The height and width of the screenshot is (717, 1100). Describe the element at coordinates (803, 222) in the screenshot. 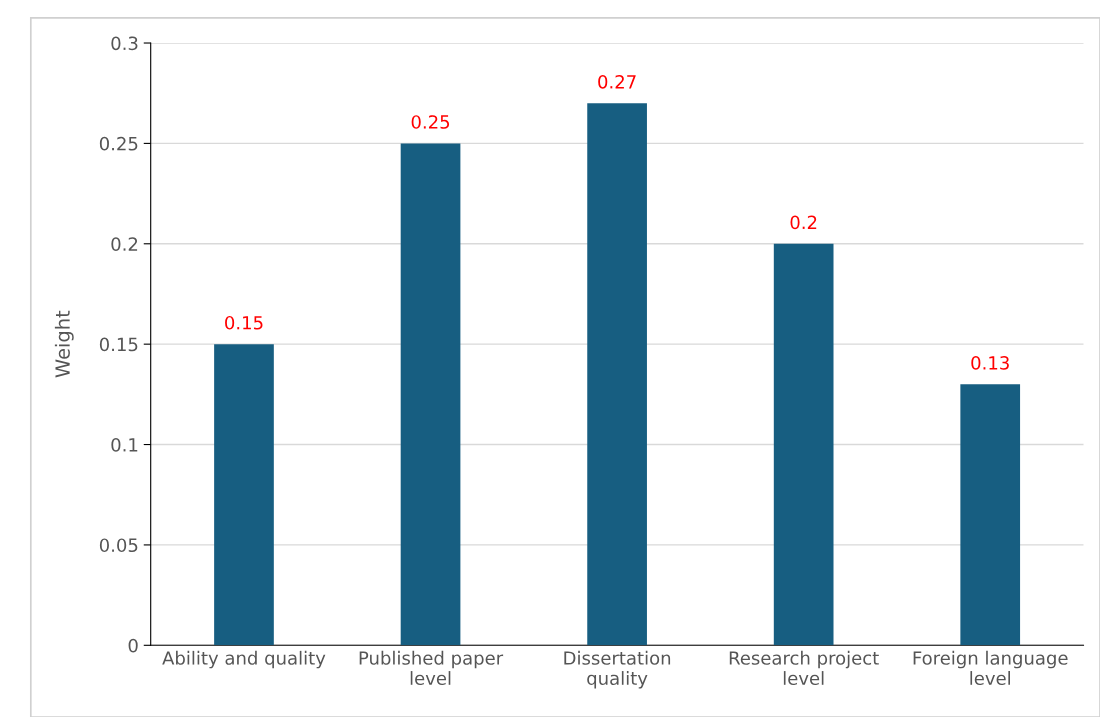

I see `data-label: 0.2` at that location.